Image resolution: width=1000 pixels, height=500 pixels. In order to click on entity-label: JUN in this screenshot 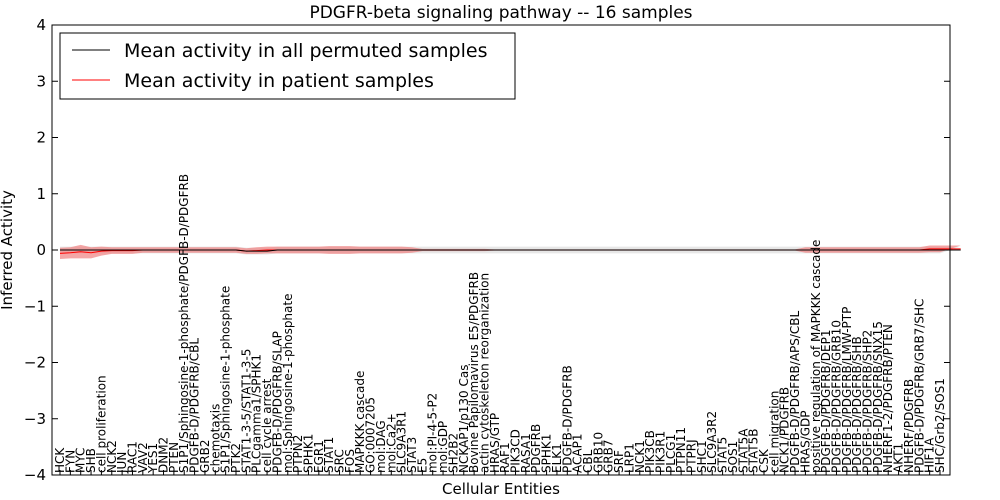, I will do `click(122, 463)`.